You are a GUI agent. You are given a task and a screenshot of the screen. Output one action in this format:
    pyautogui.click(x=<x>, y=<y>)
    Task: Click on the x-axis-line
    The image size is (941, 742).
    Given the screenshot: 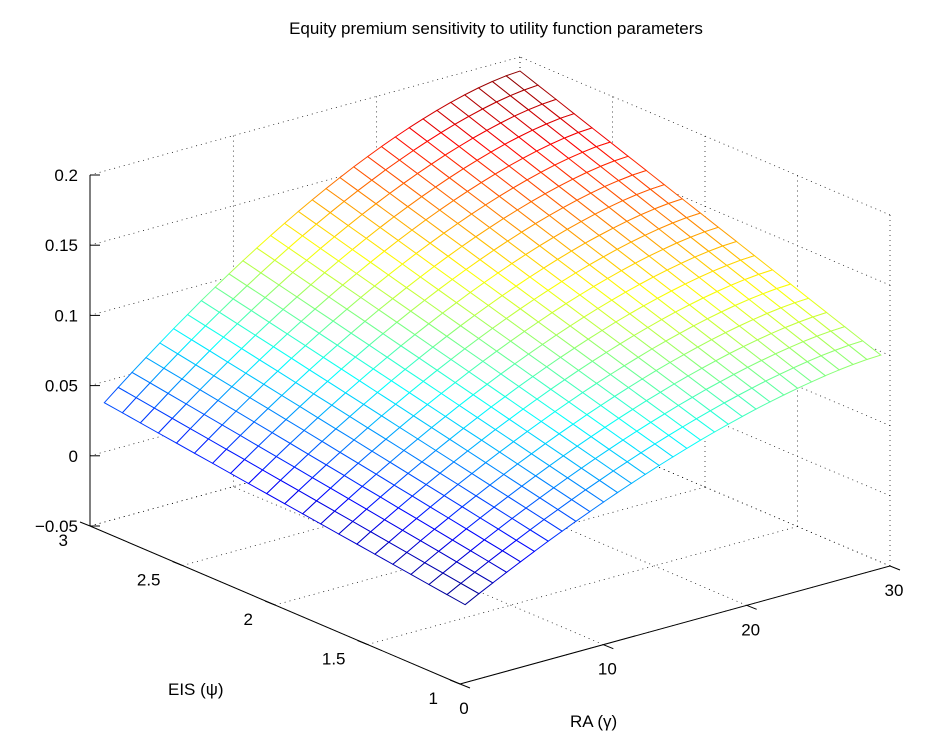 What is the action you would take?
    pyautogui.click(x=675, y=625)
    